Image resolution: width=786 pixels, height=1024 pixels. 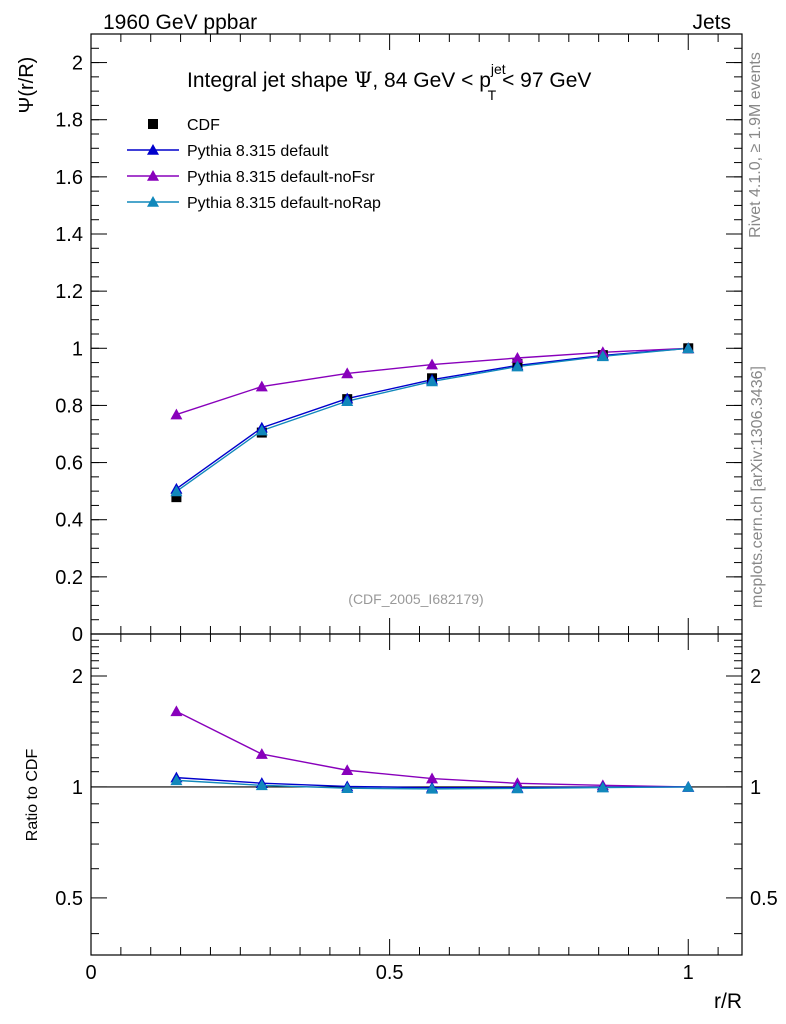 What do you see at coordinates (69, 121) in the screenshot?
I see `main-ytick-label: 1.8` at bounding box center [69, 121].